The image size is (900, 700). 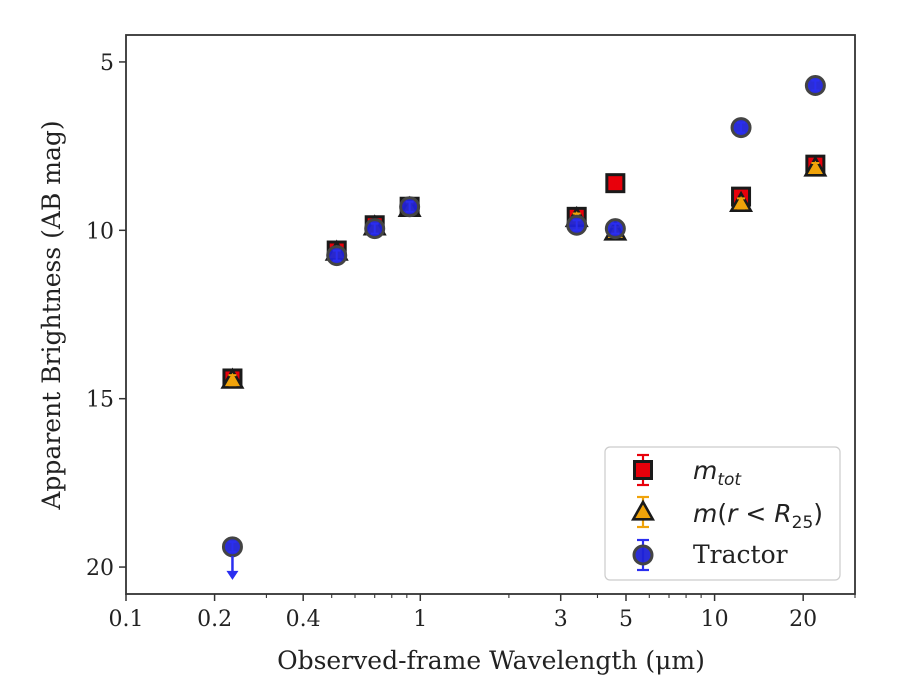 What do you see at coordinates (214, 619) in the screenshot?
I see `x-tick-label: 0.2` at bounding box center [214, 619].